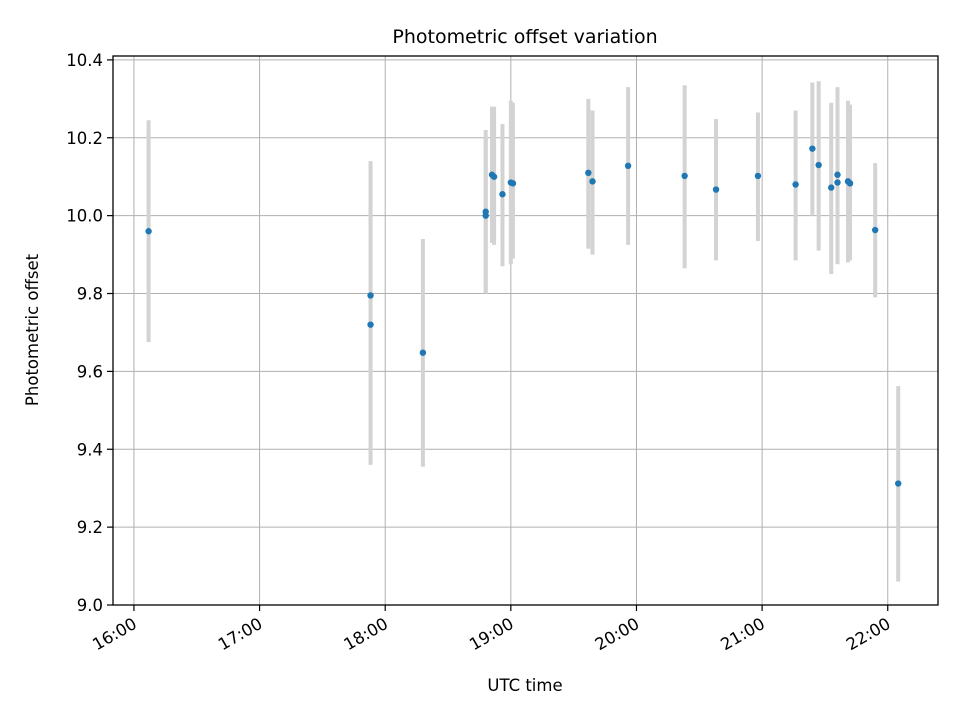  Describe the element at coordinates (90, 527) in the screenshot. I see `y-tick-label: 9.2` at that location.